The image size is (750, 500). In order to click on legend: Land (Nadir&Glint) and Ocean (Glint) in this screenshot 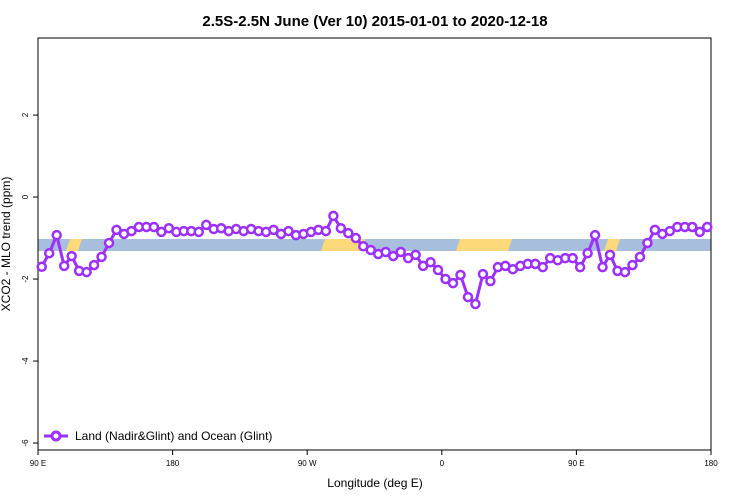, I will do `click(158, 436)`.